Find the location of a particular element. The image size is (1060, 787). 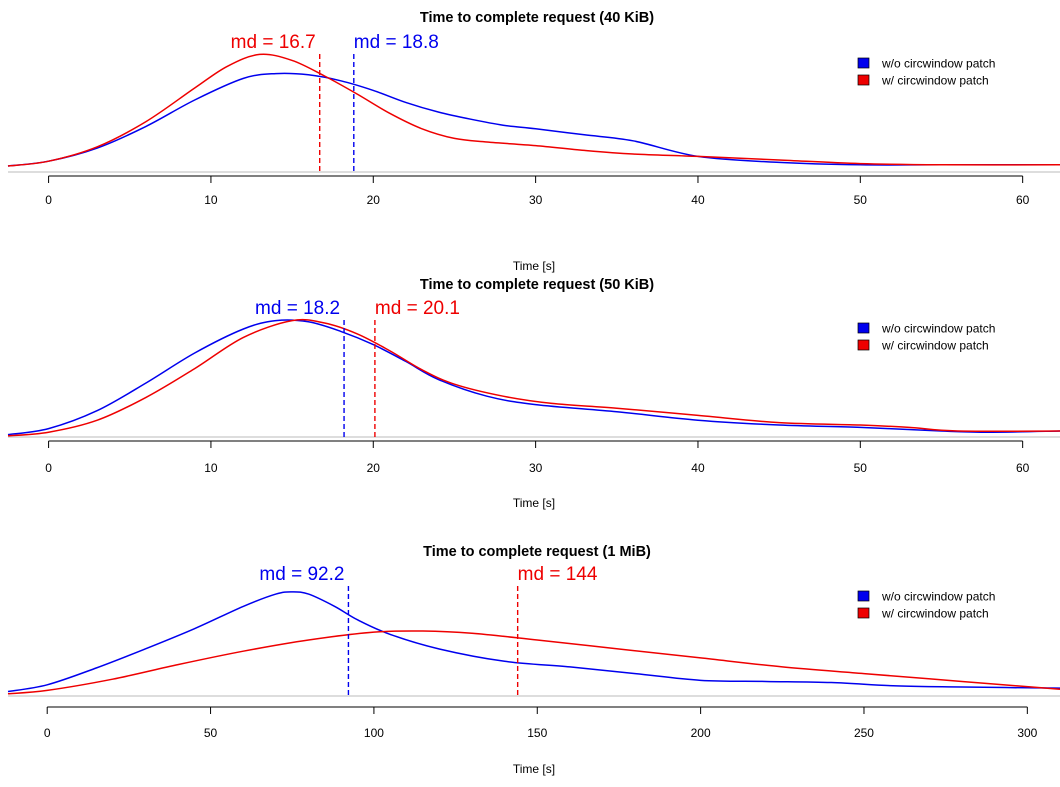

median-label-2: md = 20.1 is located at coordinates (417, 308).